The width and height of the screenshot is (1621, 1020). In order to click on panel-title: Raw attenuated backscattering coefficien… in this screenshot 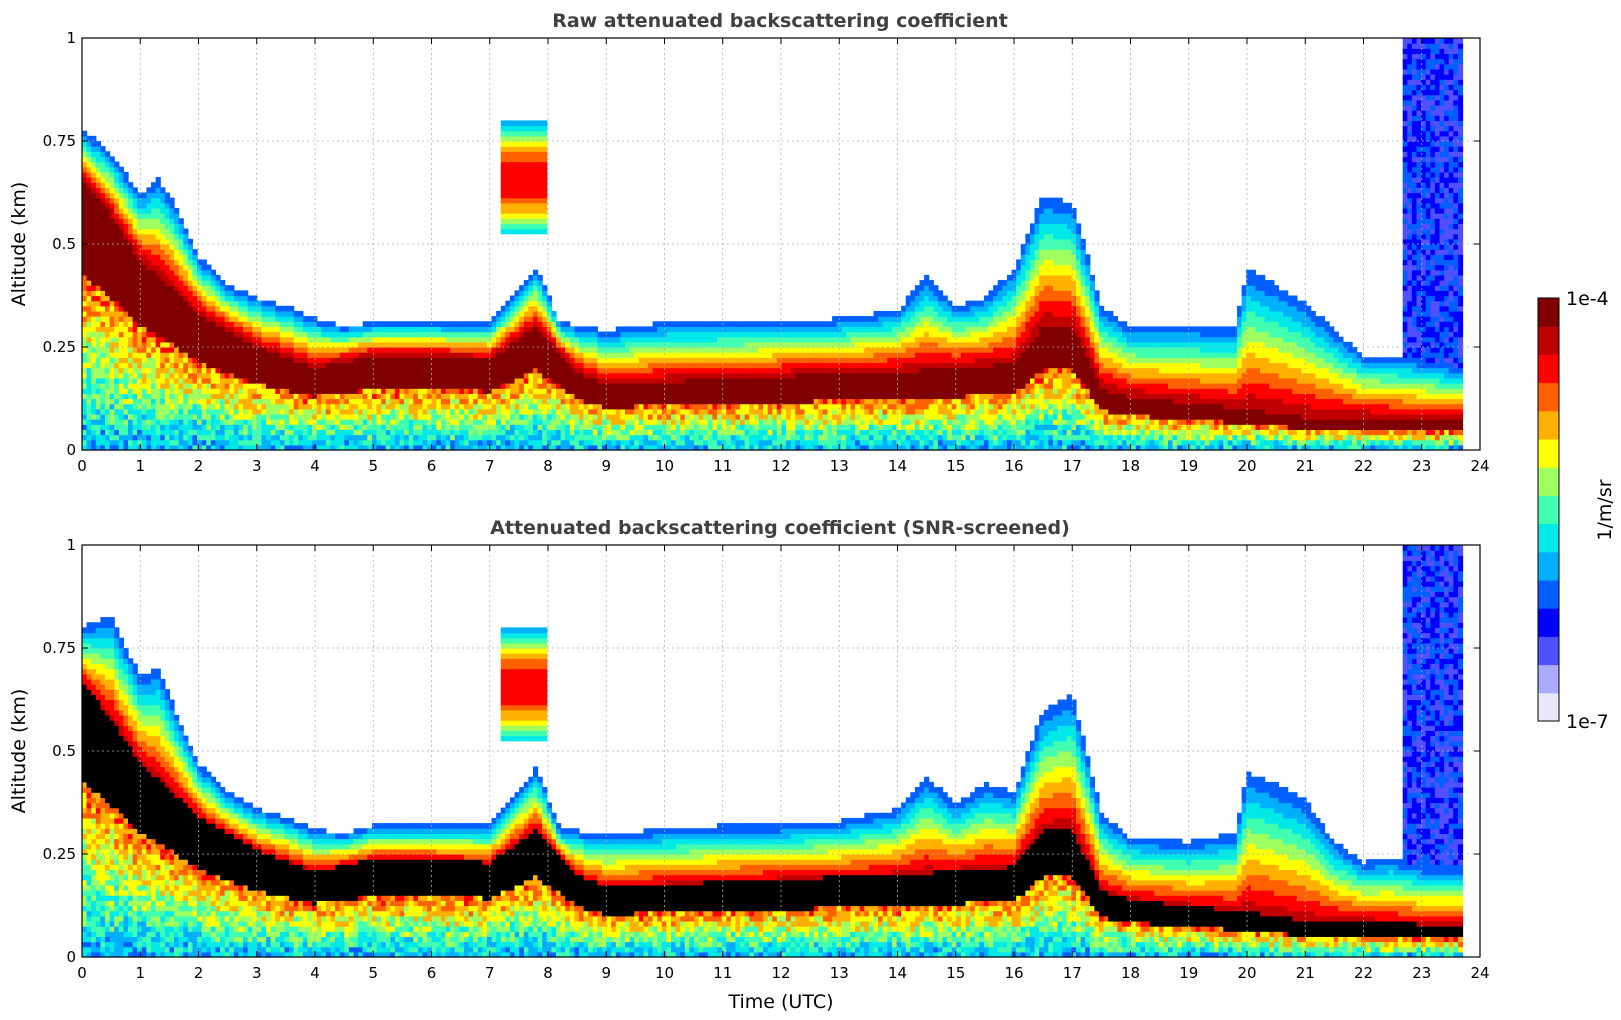, I will do `click(780, 21)`.